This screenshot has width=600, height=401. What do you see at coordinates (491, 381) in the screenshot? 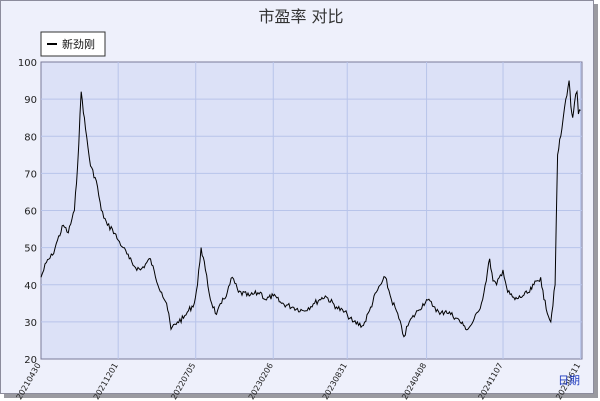
I see `x-tick-label: 20241107` at bounding box center [491, 381].